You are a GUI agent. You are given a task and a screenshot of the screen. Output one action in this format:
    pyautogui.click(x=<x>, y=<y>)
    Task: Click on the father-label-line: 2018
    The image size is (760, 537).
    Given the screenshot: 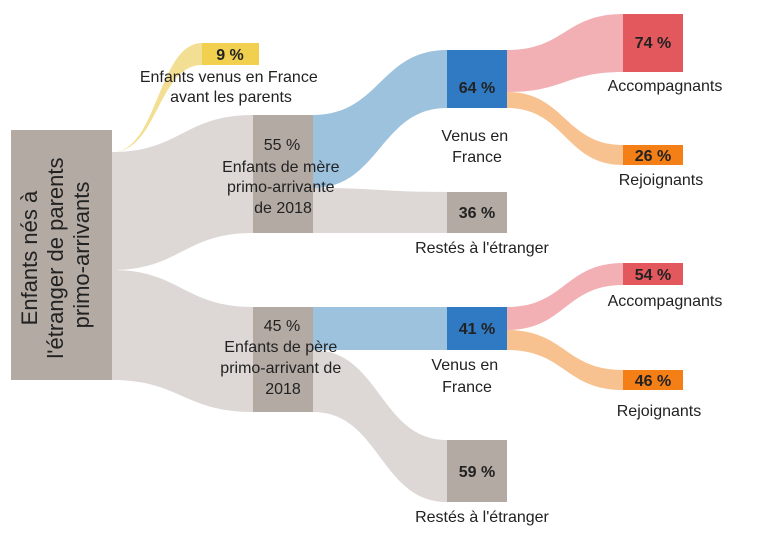 What is the action you would take?
    pyautogui.click(x=283, y=389)
    